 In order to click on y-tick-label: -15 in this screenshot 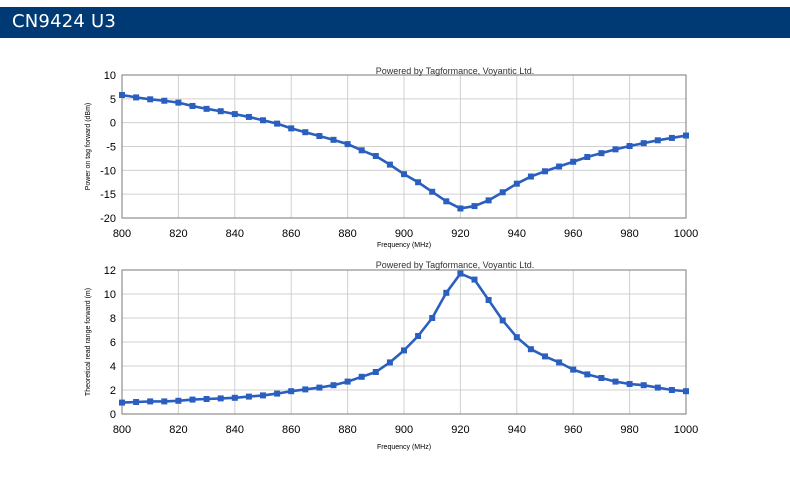, I will do `click(108, 195)`.